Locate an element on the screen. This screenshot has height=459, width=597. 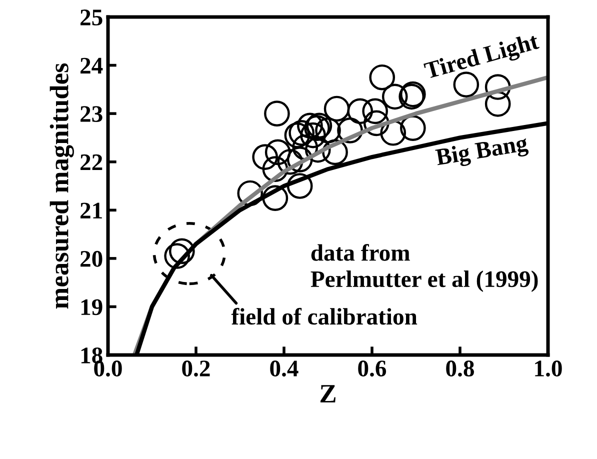
y-tick-label: 25 is located at coordinates (91, 18).